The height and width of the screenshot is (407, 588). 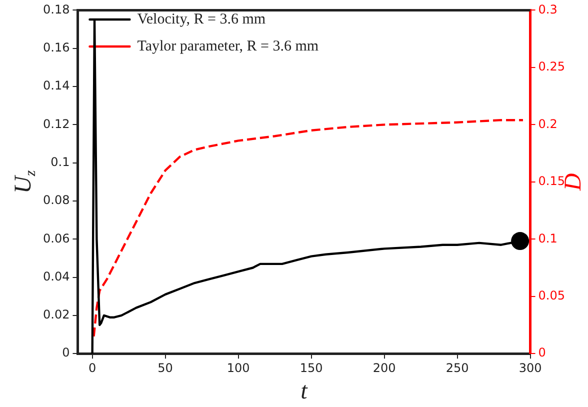 I want to click on x-tick-label: 300, so click(x=530, y=367).